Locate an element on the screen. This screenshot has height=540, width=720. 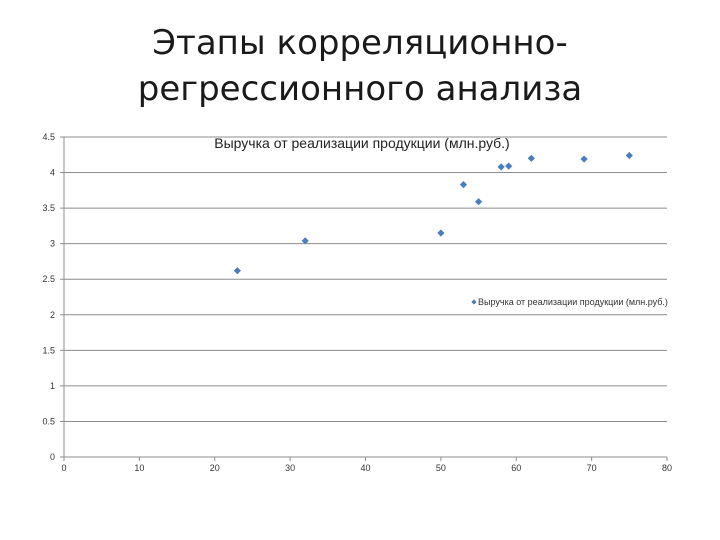
legend-marker is located at coordinates (474, 302).